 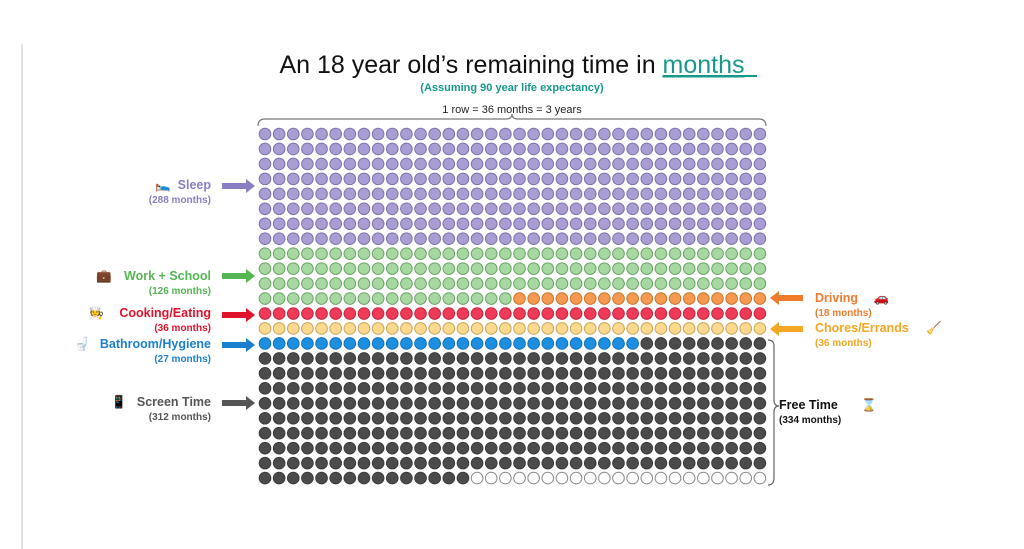 I want to click on arrow-work-school, so click(x=238, y=276).